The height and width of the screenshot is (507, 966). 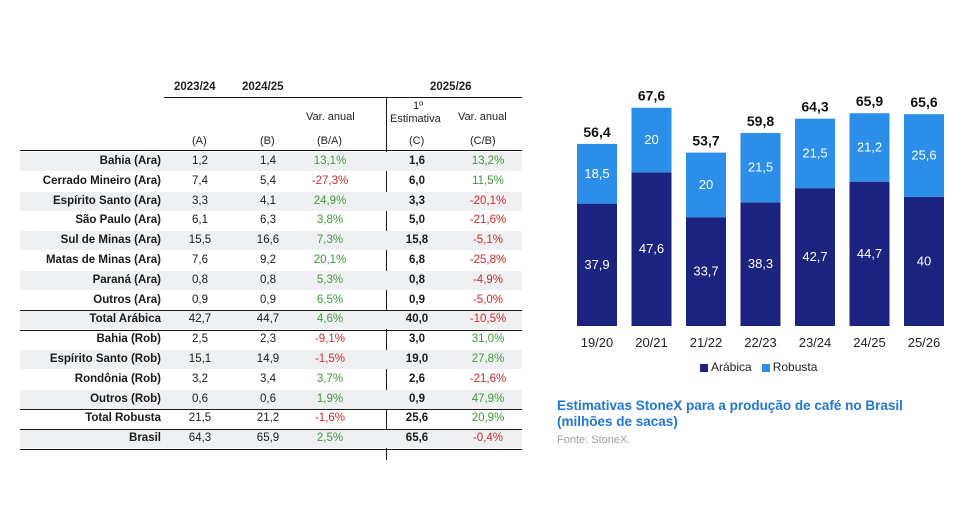 What do you see at coordinates (415, 119) in the screenshot?
I see `estimativa-label-2: Estimativa` at bounding box center [415, 119].